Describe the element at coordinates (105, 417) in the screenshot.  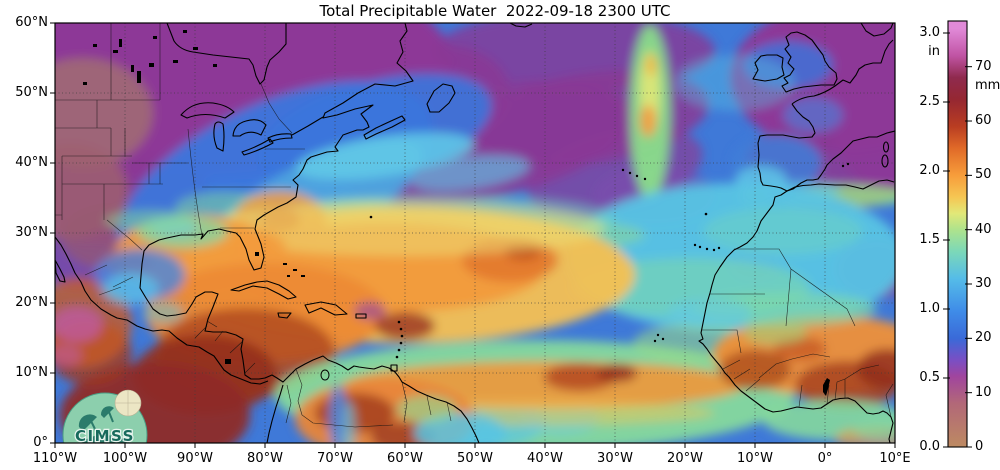
I see `cimss-logo: CIMSS` at that location.